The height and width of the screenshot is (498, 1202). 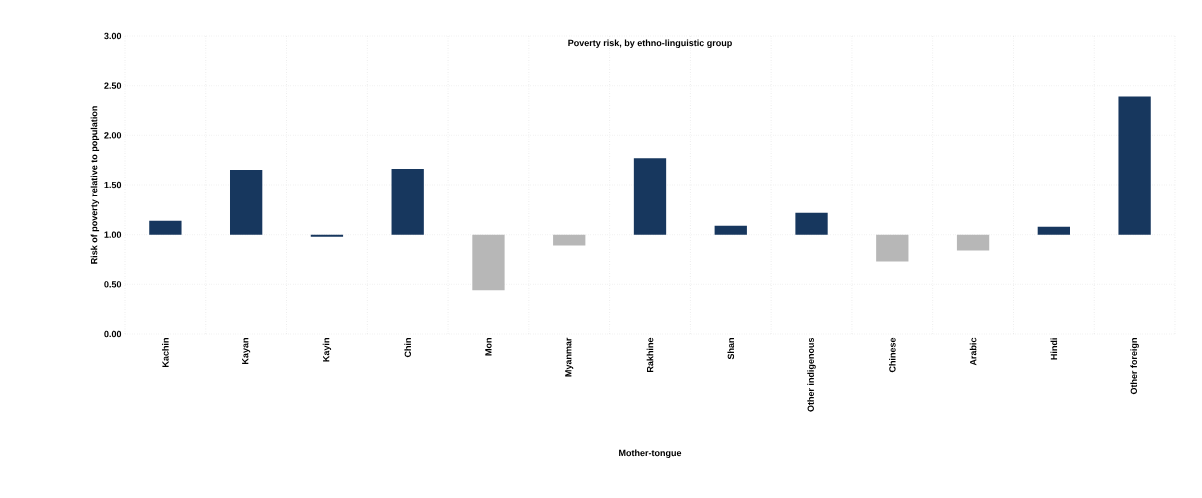 I want to click on y-tick-label: 0.00, so click(x=113, y=334).